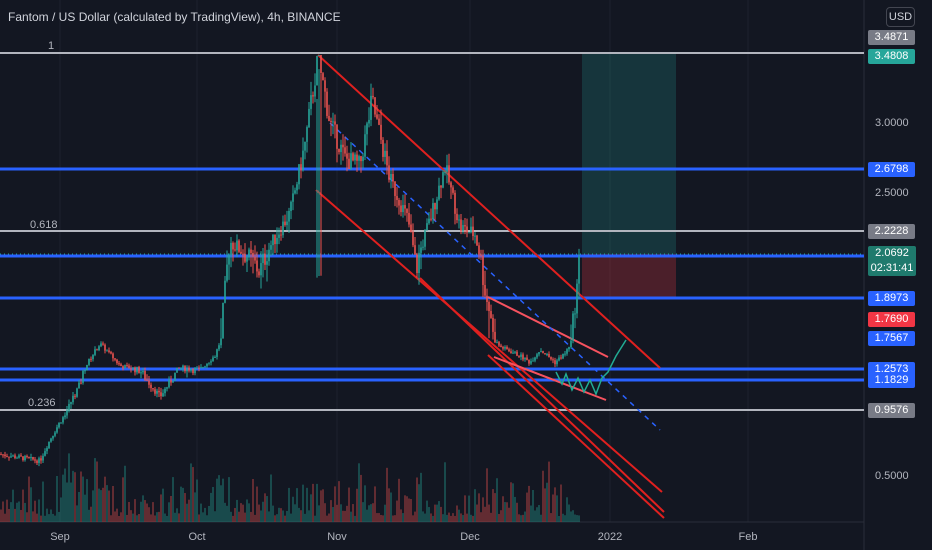  Describe the element at coordinates (42, 403) in the screenshot. I see `fib-label-0236: 0.236` at that location.